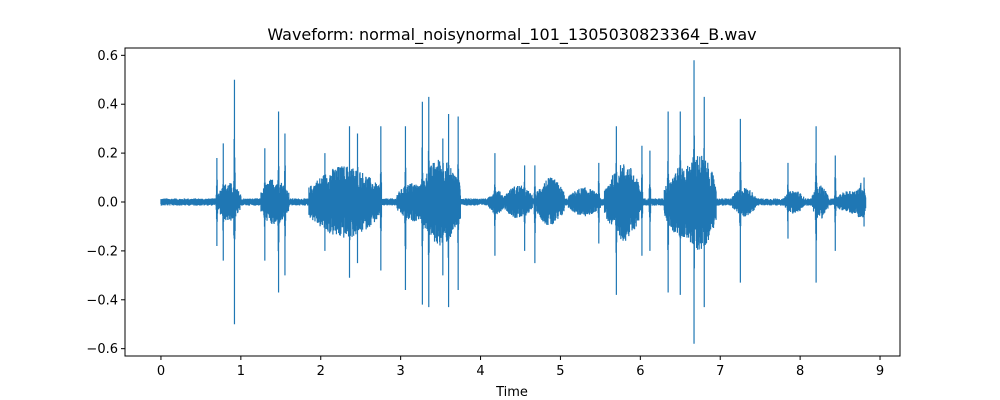  What do you see at coordinates (107, 105) in the screenshot?
I see `y-tick-label: 0.4` at bounding box center [107, 105].